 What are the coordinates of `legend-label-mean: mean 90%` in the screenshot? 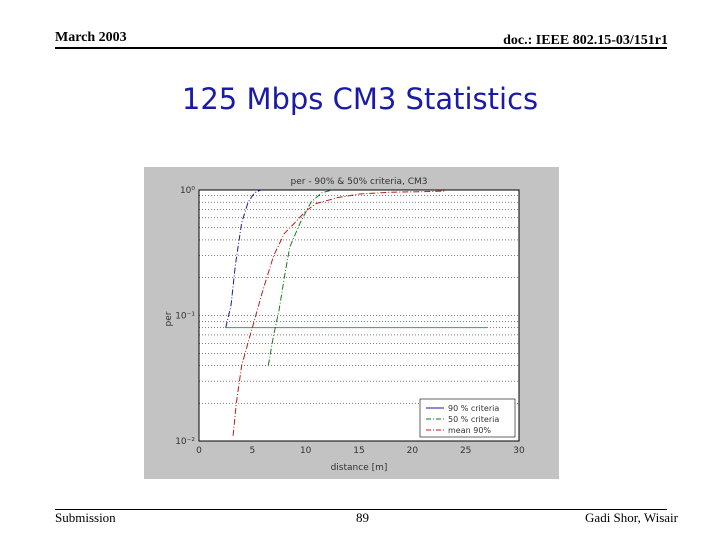 It's located at (469, 430).